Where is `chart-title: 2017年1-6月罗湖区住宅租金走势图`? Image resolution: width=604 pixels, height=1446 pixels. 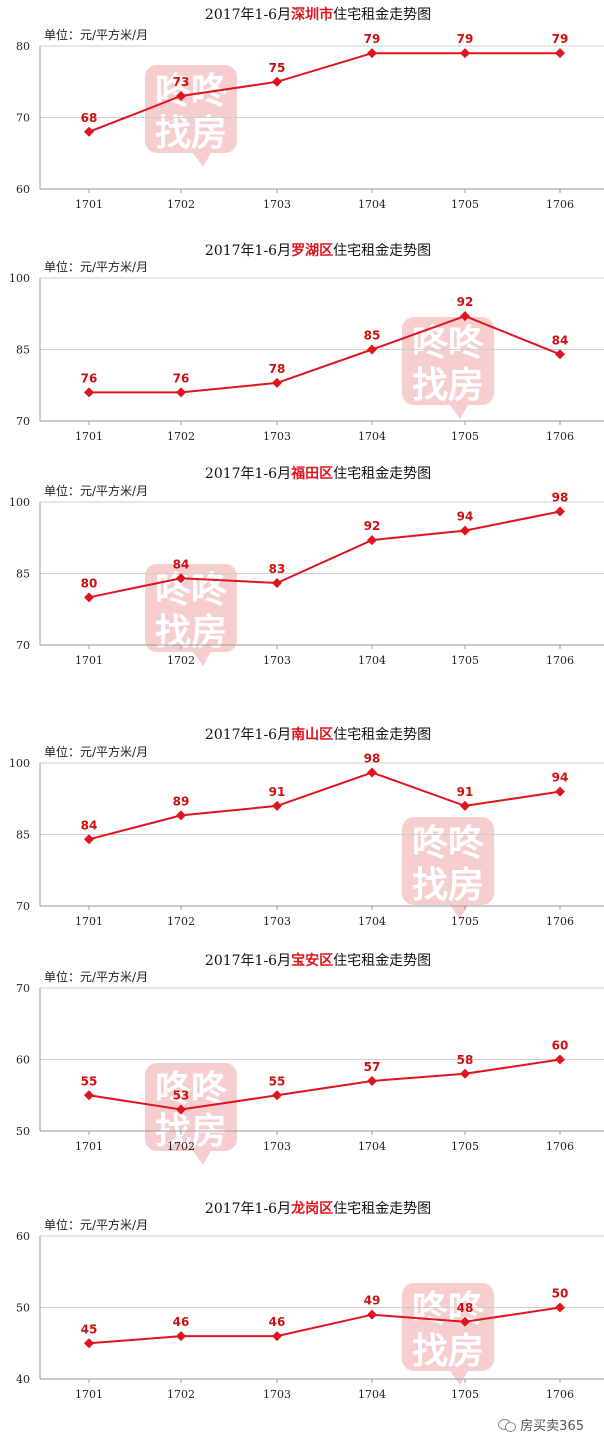
chart-title: 2017年1-6月罗湖区住宅租金走势图 is located at coordinates (318, 251).